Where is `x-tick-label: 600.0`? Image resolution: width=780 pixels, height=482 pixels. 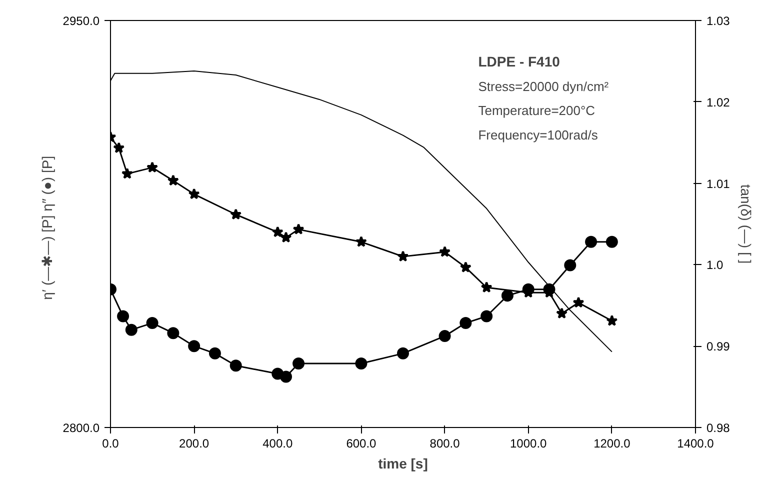 x-tick-label: 600.0 is located at coordinates (361, 443).